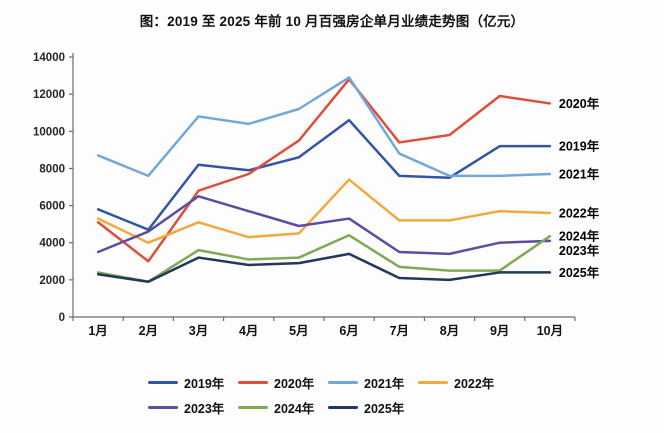  Describe the element at coordinates (97, 331) in the screenshot. I see `x-tick-label: 1月` at that location.